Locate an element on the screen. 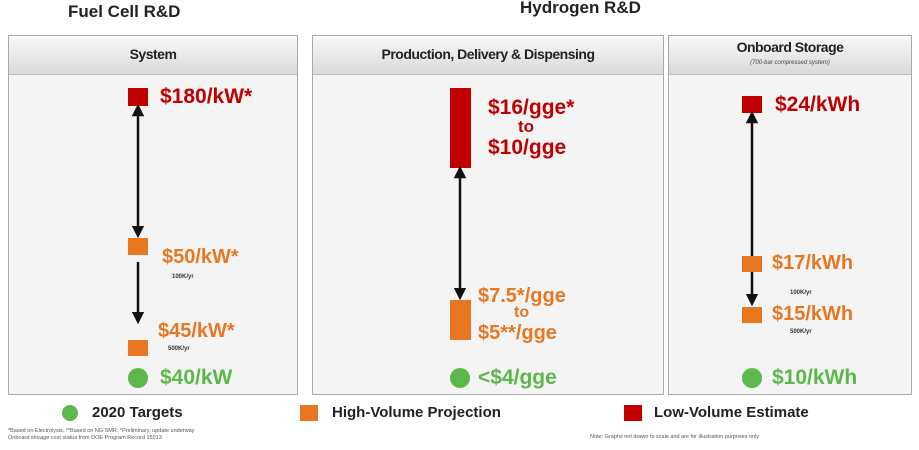 The width and height of the screenshot is (919, 450). legend-label: 2020 Targets is located at coordinates (137, 412).